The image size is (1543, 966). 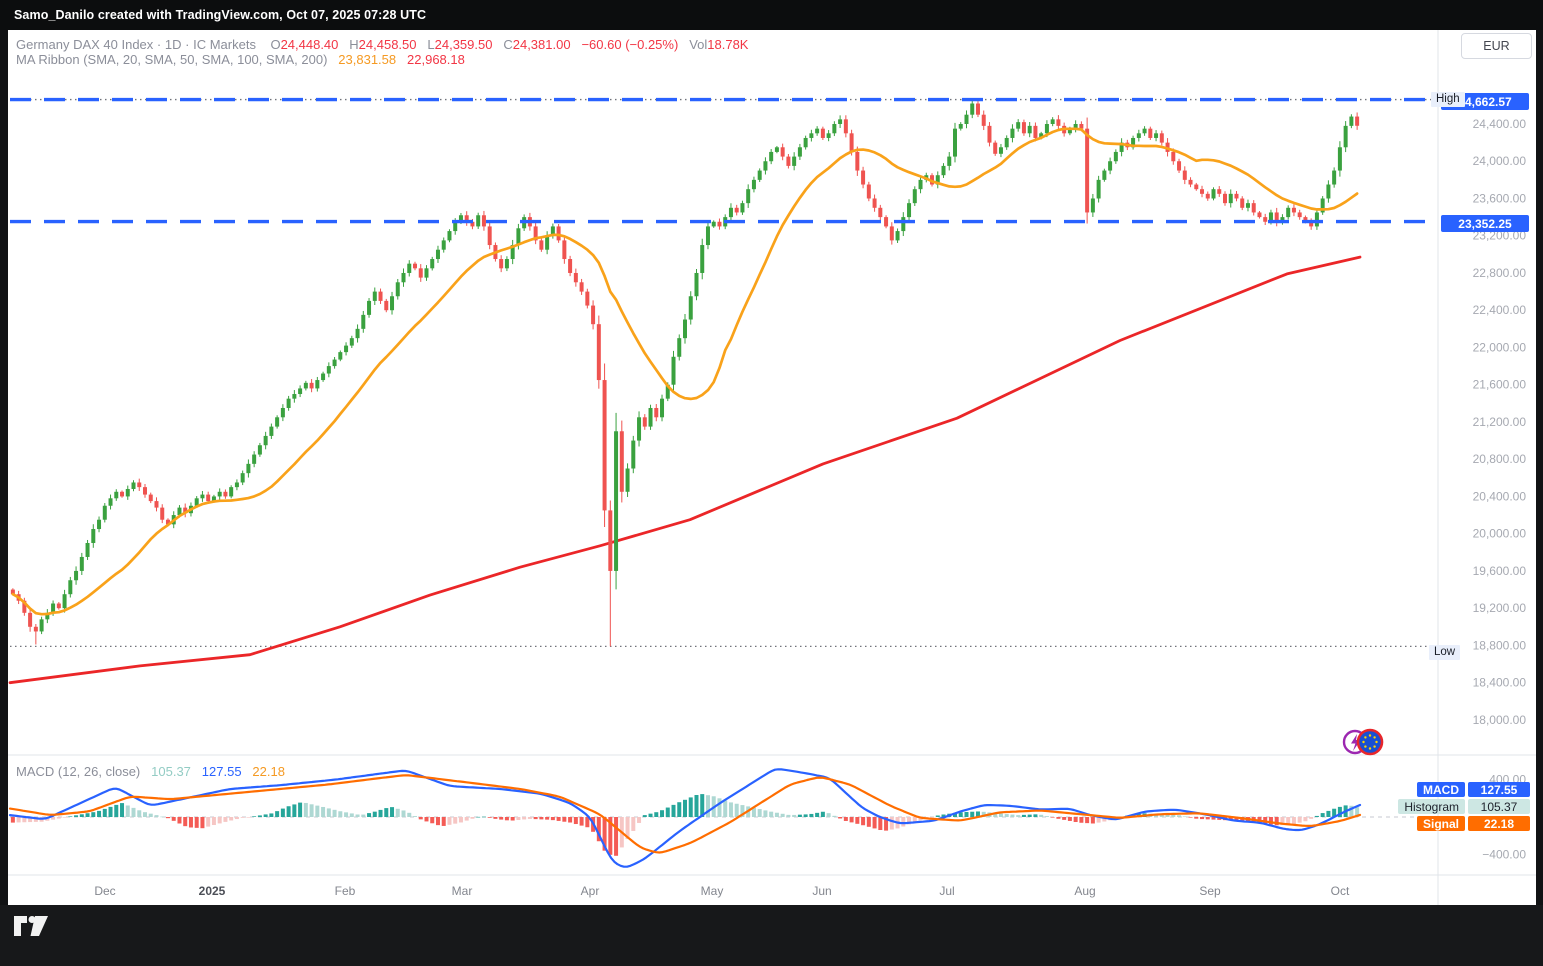 What do you see at coordinates (85, 44) in the screenshot?
I see `symbol-title: Germany DAX 40 Index` at bounding box center [85, 44].